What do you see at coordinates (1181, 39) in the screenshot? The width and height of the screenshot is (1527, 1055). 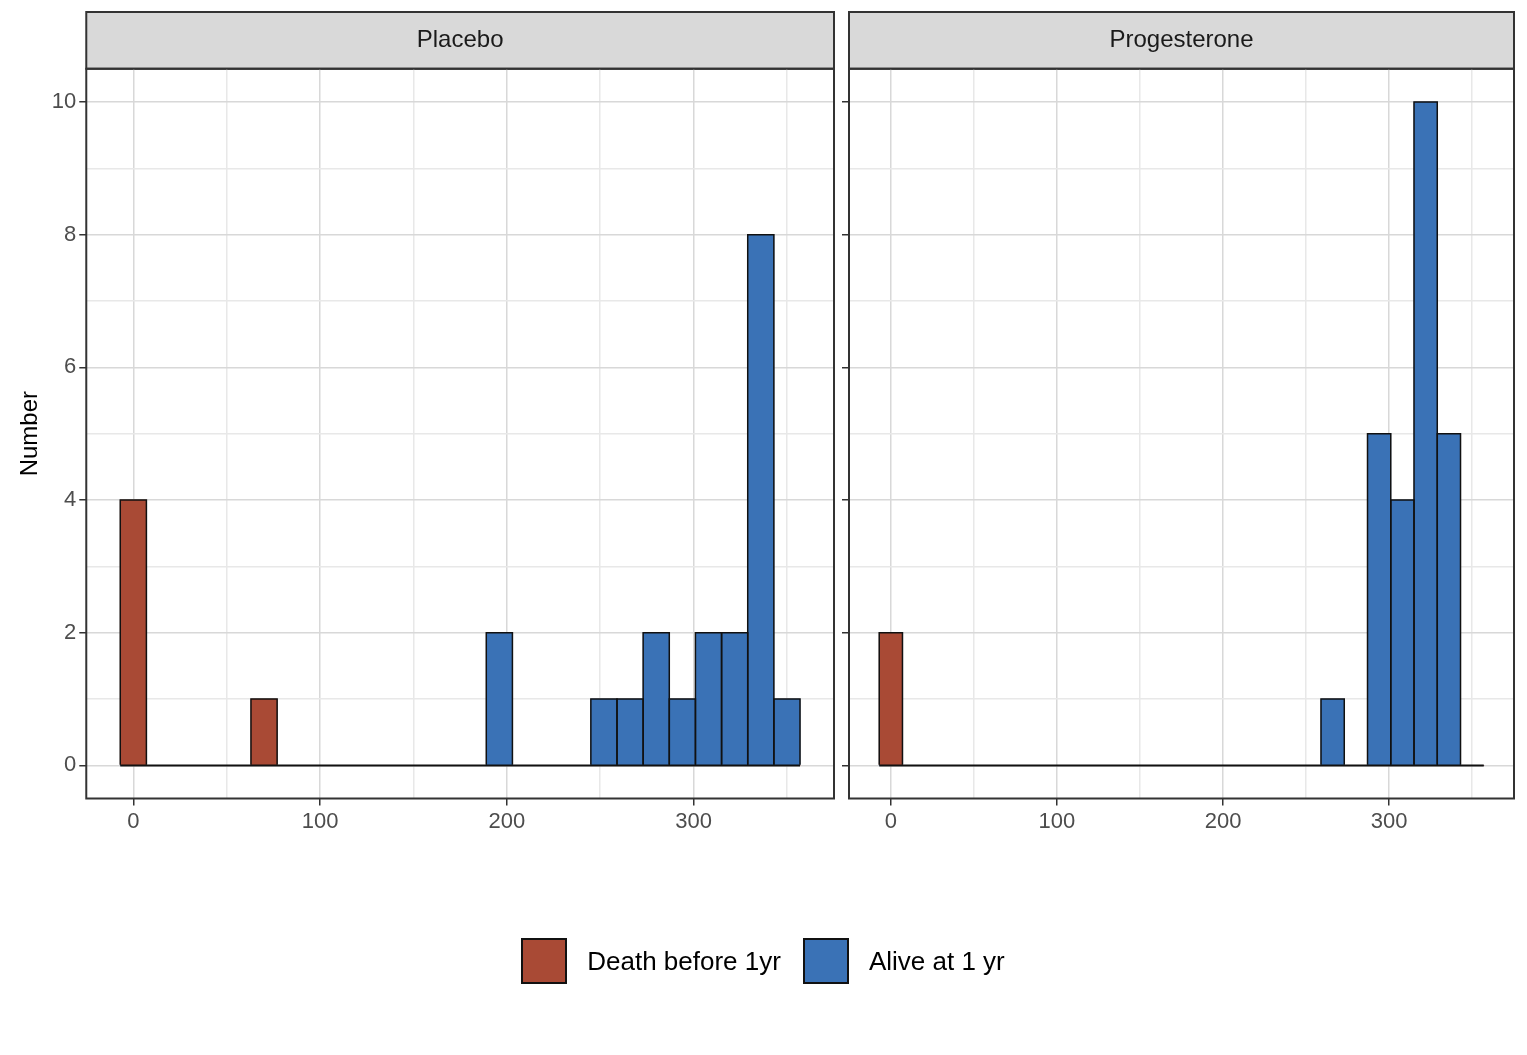 I see `chart-title: Progesterone` at bounding box center [1181, 39].